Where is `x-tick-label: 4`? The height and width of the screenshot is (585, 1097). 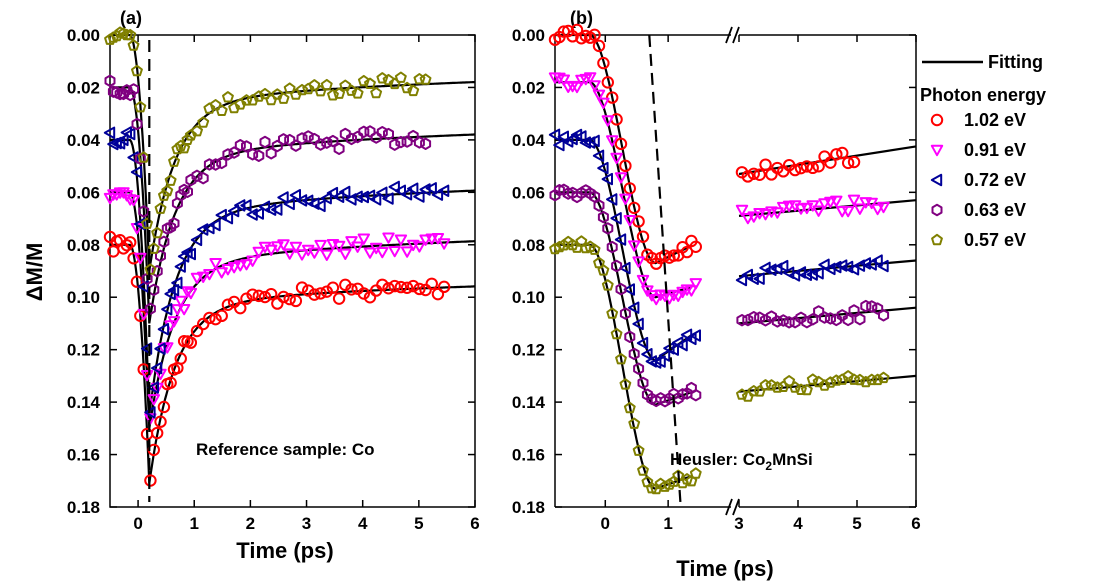 x-tick-label: 4 is located at coordinates (363, 523).